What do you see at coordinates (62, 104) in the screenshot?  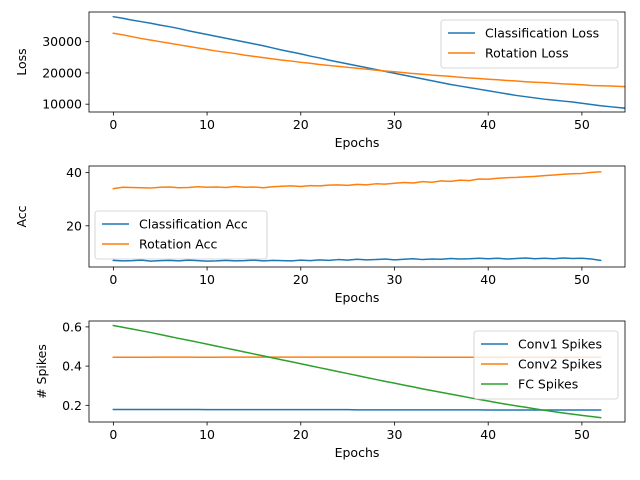 I see `y-tick-label-1: 10000` at bounding box center [62, 104].